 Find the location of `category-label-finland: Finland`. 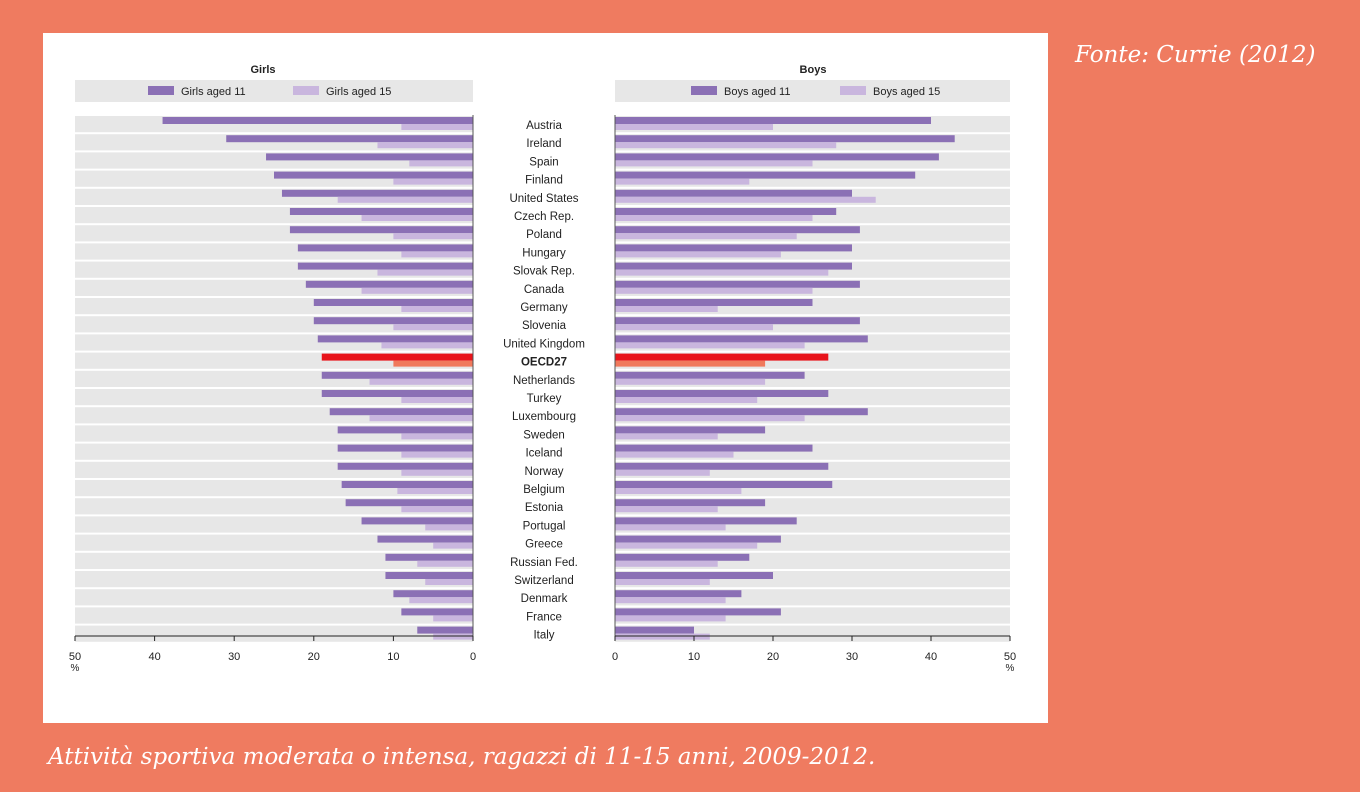

category-label-finland: Finland is located at coordinates (544, 181).